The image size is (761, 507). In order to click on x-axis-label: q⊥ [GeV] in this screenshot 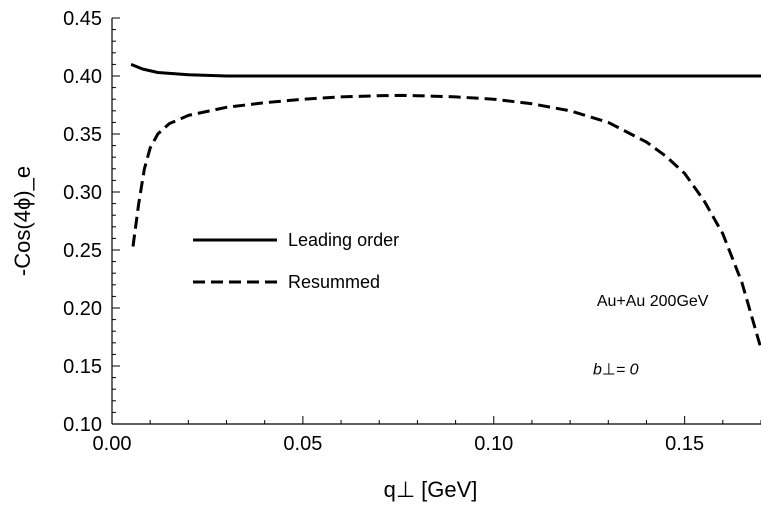, I will do `click(431, 489)`.